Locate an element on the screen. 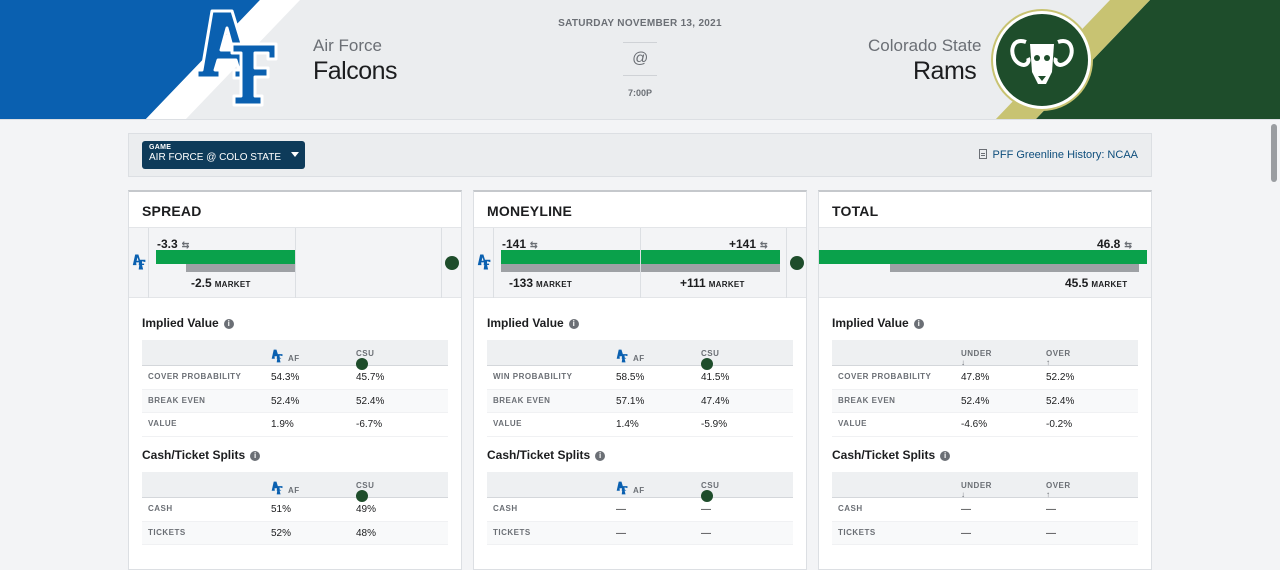  moneyline-splits-table: AF CSU CASH — — TICKETS — — is located at coordinates (640, 508).